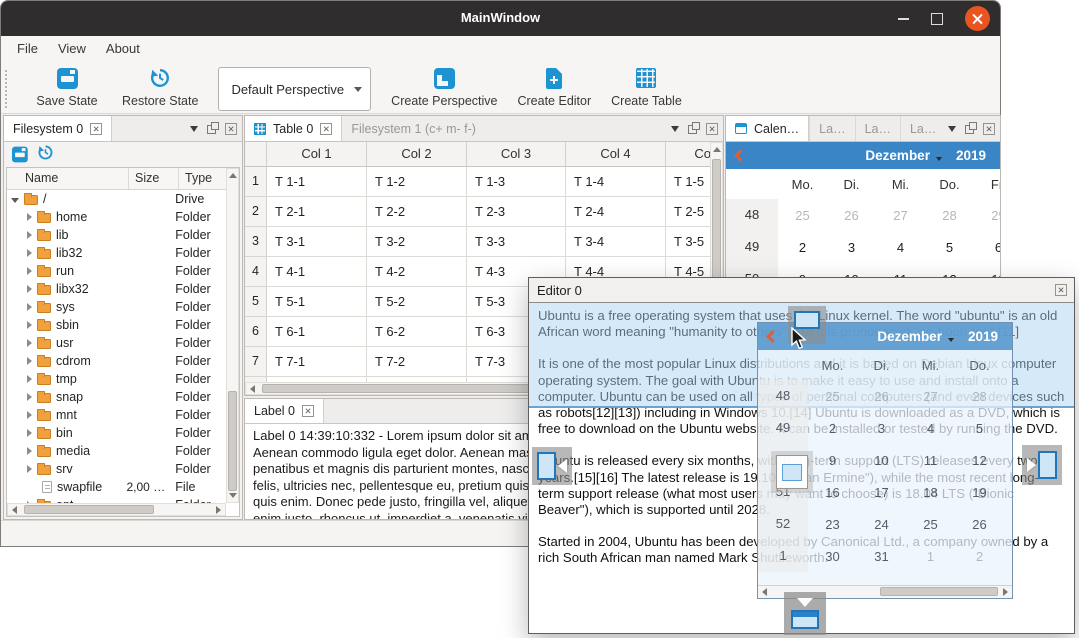 This screenshot has height=638, width=1079. Describe the element at coordinates (116, 235) in the screenshot. I see `tree-row: lib Folder` at that location.